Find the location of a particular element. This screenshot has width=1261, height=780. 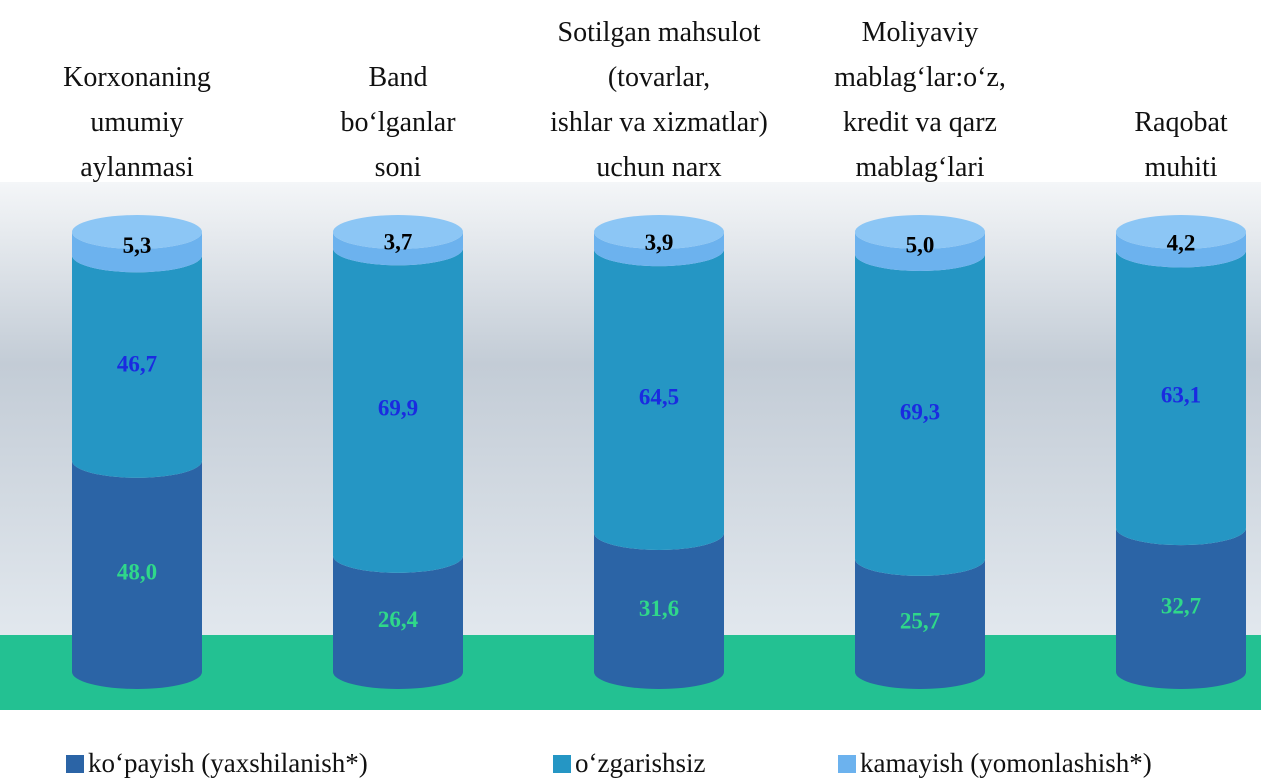

category-label: Band bo‘lganlar soni is located at coordinates (398, 122).